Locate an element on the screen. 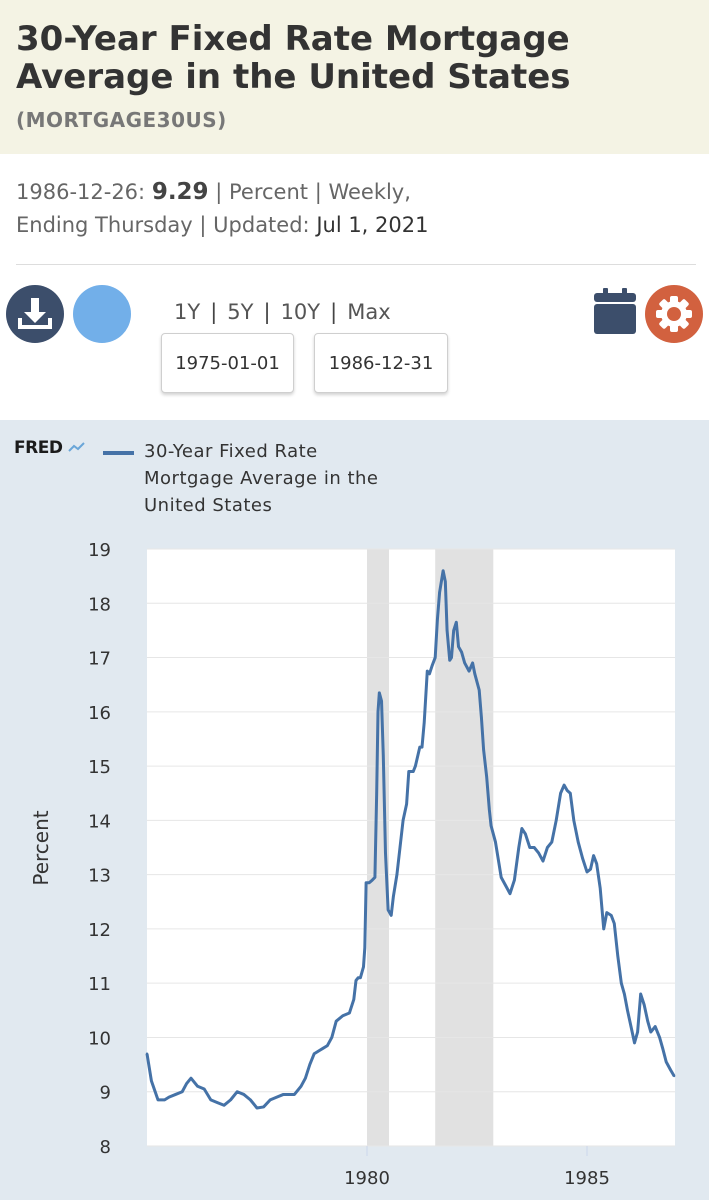 This screenshot has width=709, height=1200. x-tick-label: 1980 is located at coordinates (367, 1178).